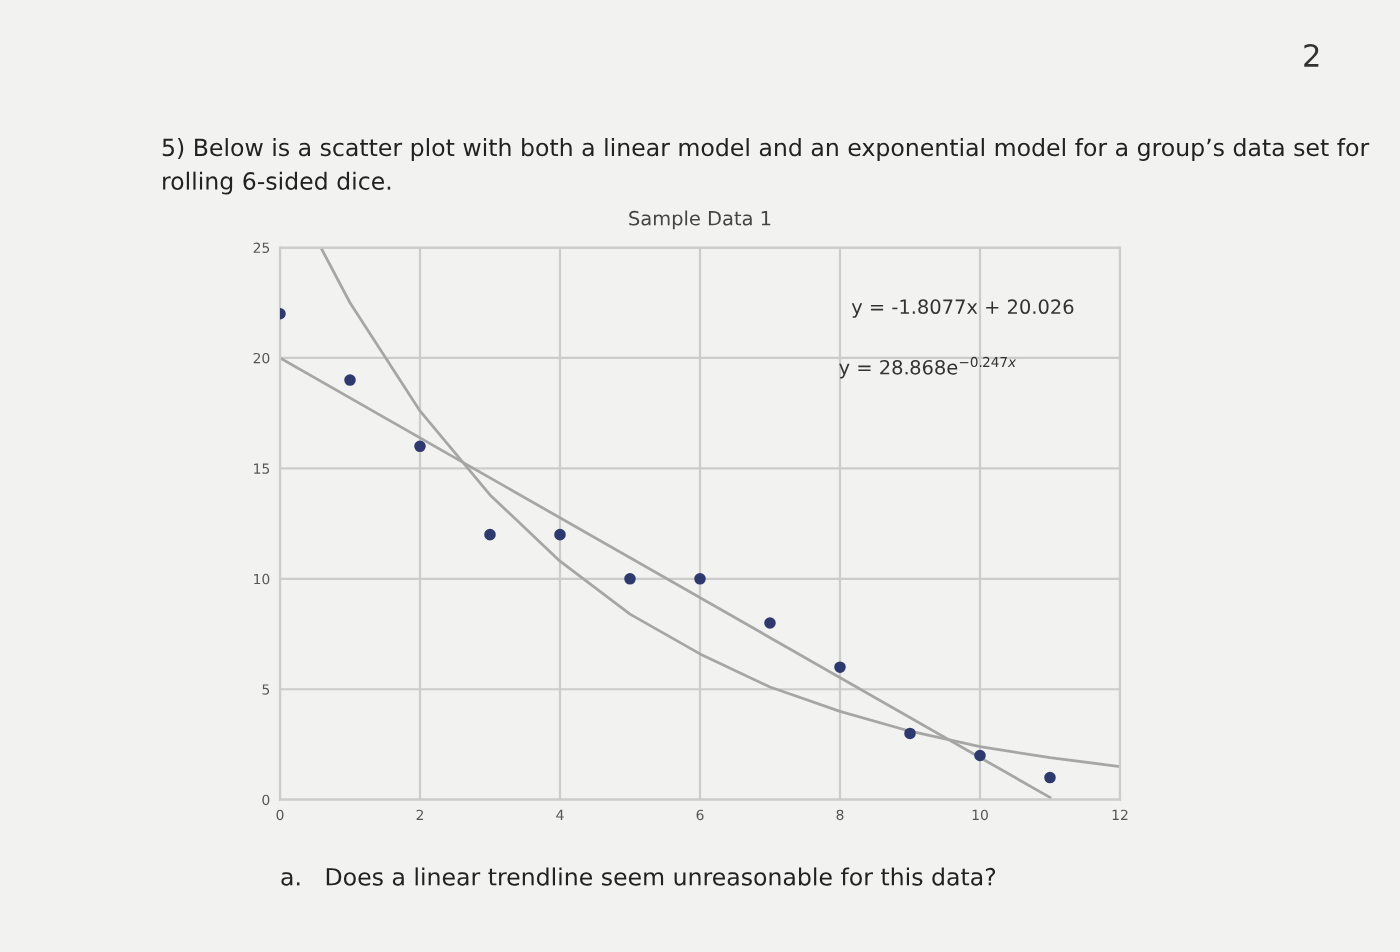 This screenshot has height=952, width=1400. I want to click on text: a. Does a linear trendline seem unreasonable for this data?, so click(638, 876).